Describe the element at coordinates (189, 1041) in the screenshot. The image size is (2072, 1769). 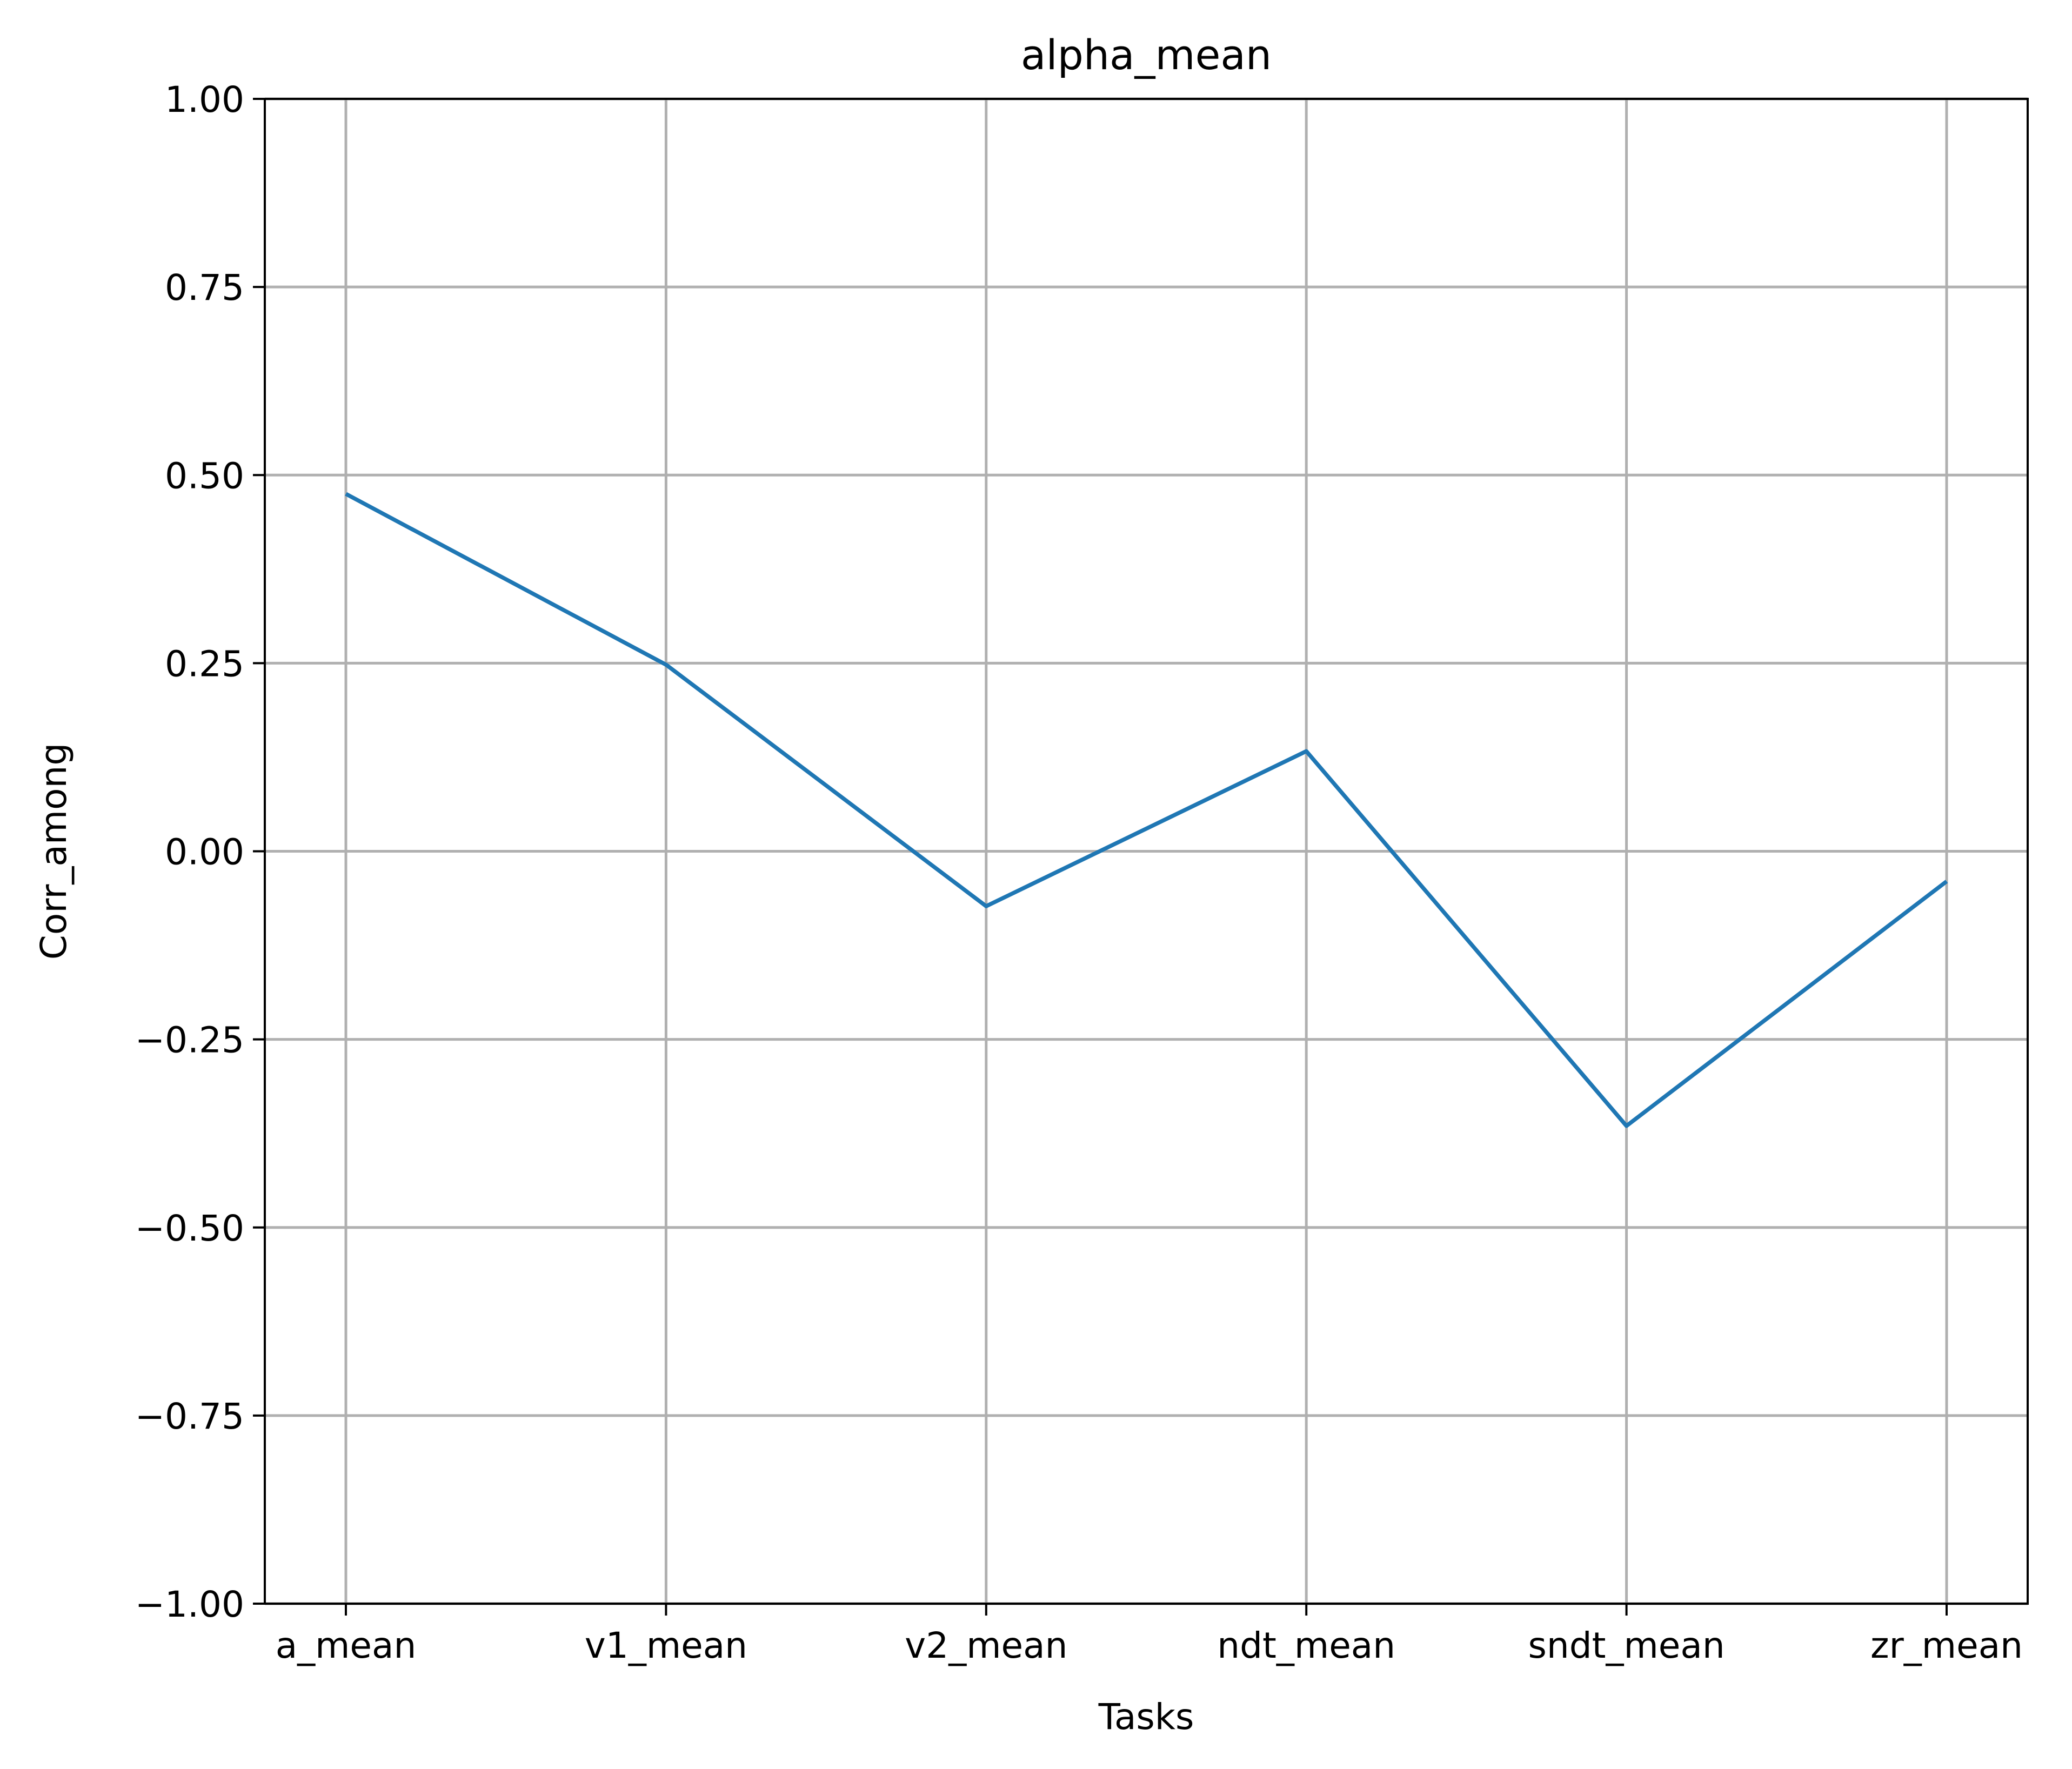
I see `y-tick-label: −0.25` at that location.